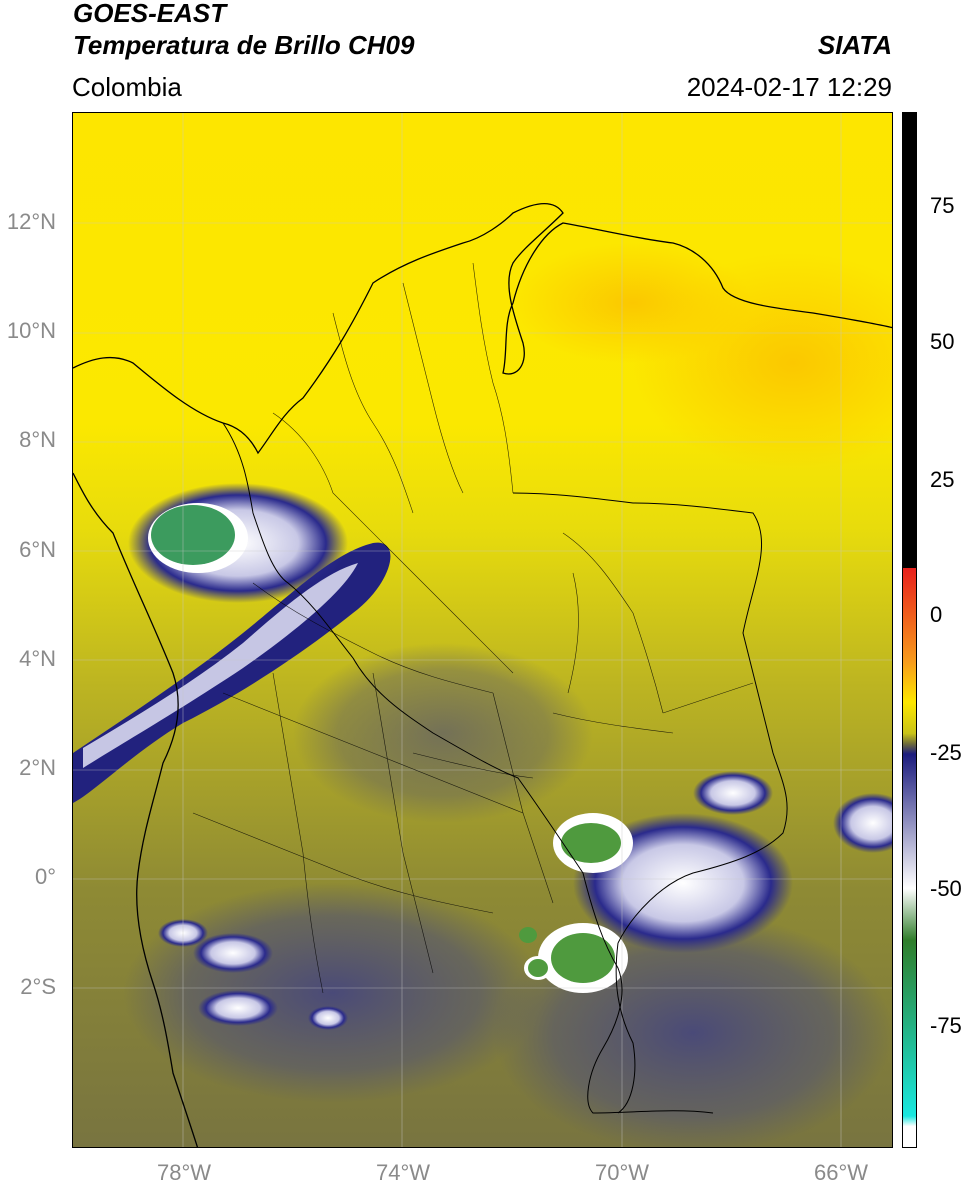  I want to click on colorbar-label: -25, so click(946, 752).